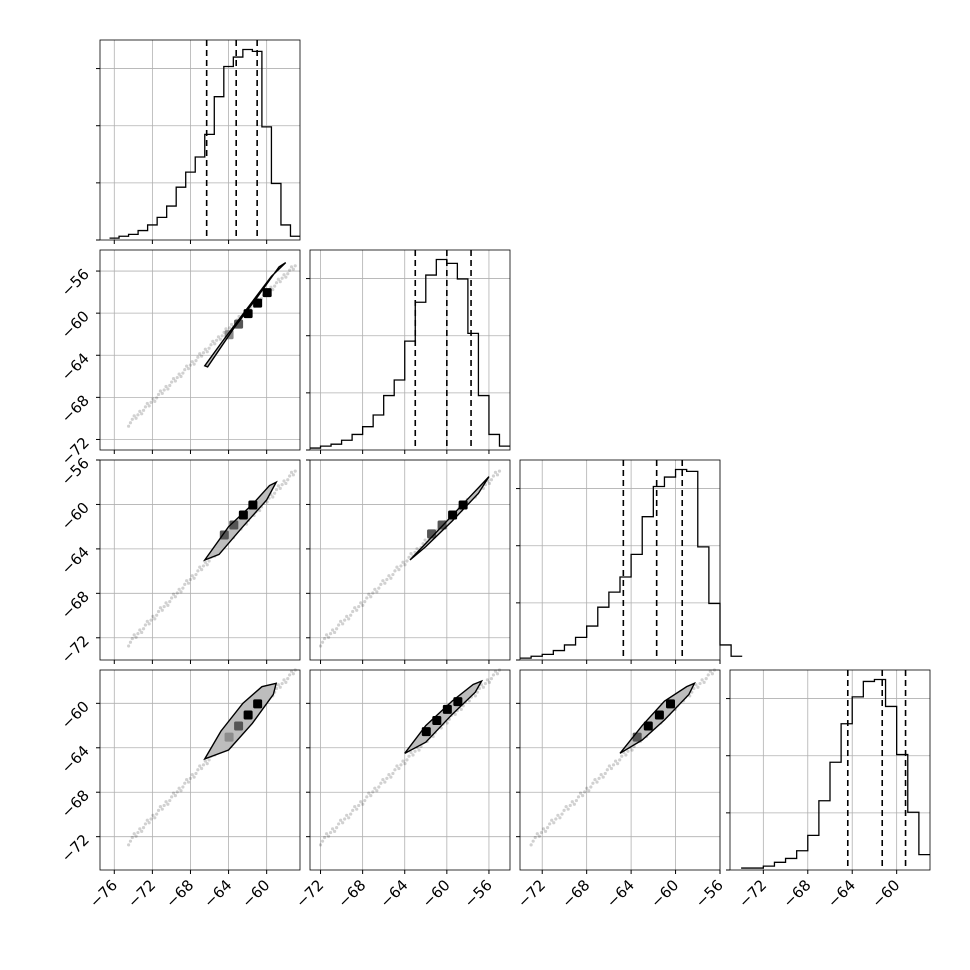 This screenshot has width=970, height=970. Describe the element at coordinates (75, 604) in the screenshot. I see `y-tick-label: −68` at that location.